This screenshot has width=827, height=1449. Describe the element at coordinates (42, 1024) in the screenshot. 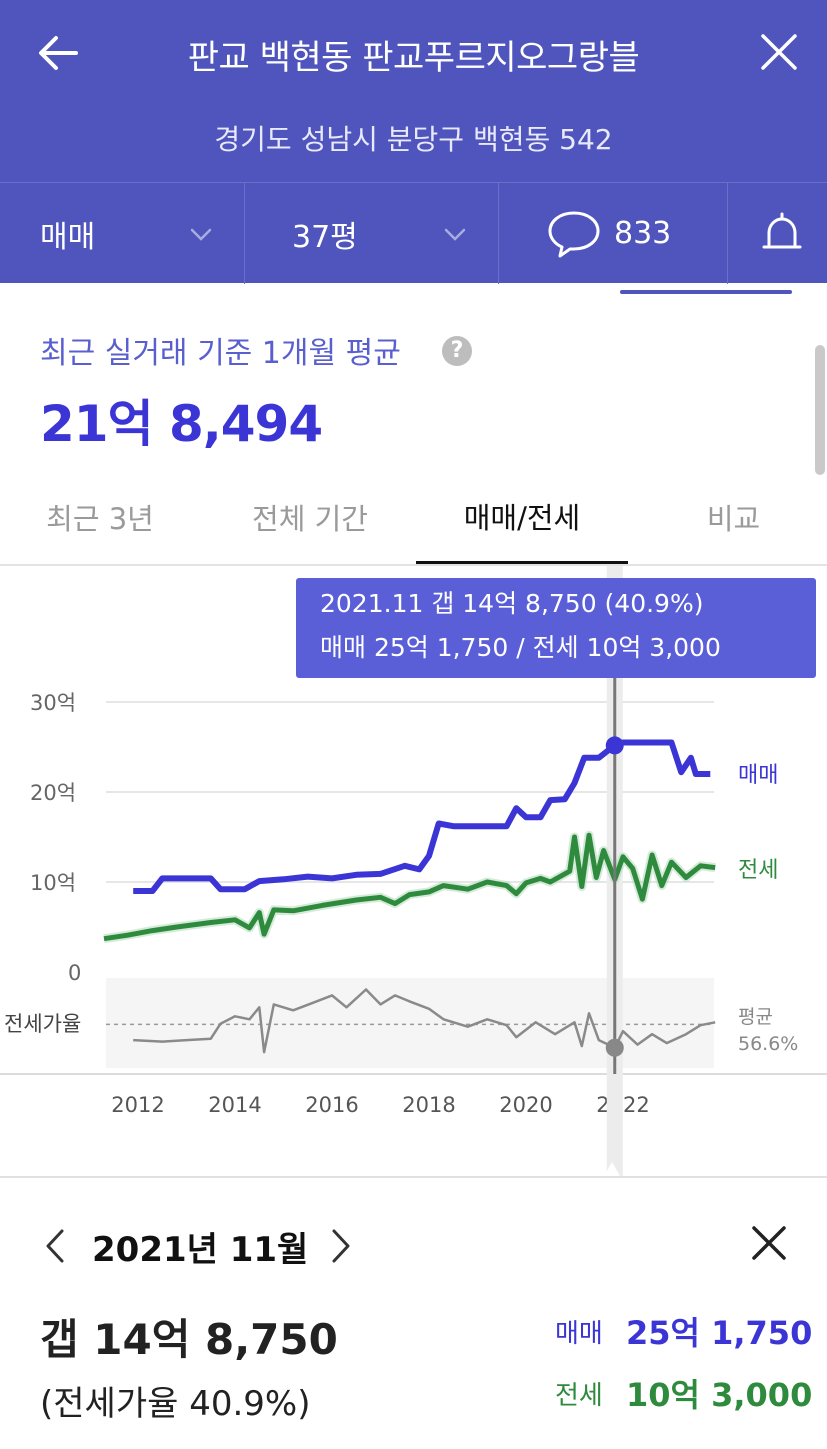

I see `legend-ratio: 전세가율` at that location.